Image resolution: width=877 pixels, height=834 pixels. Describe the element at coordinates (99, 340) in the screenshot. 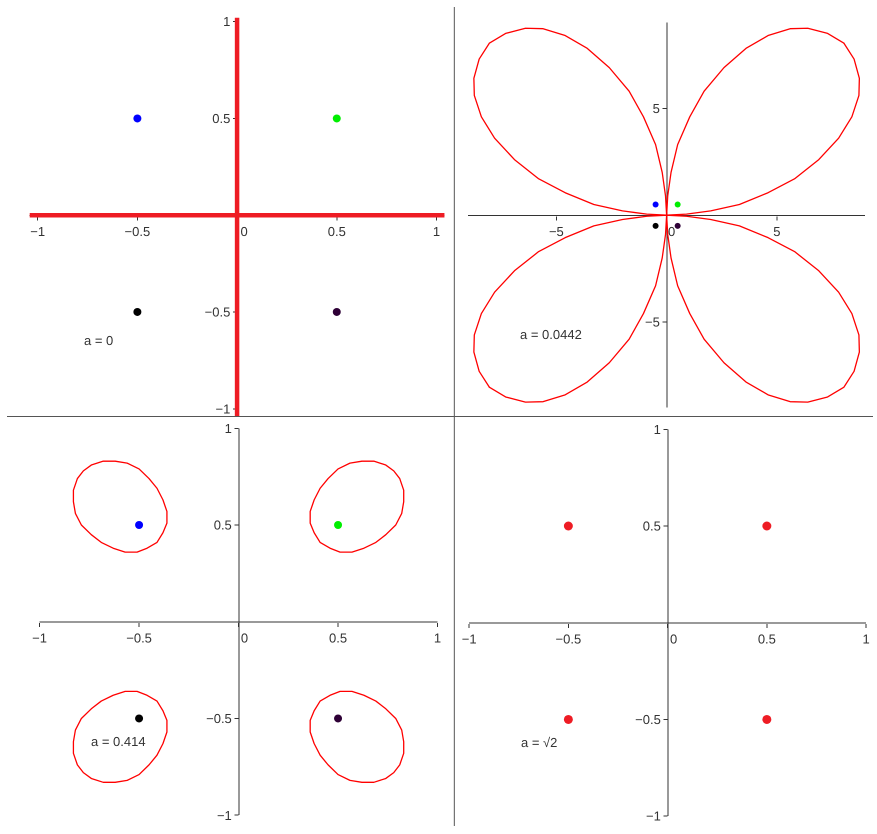

I see `annotation: a = 0` at that location.